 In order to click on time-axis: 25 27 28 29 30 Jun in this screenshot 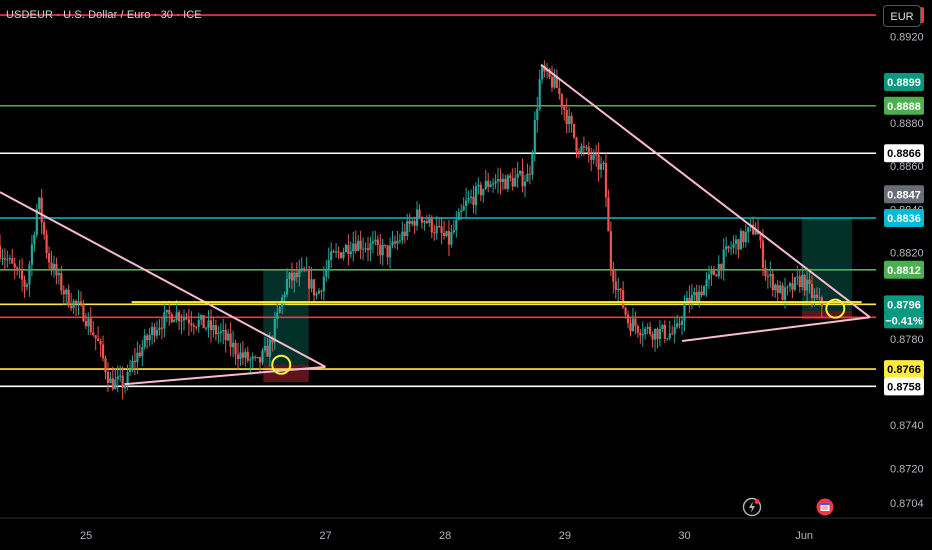, I will do `click(446, 536)`.